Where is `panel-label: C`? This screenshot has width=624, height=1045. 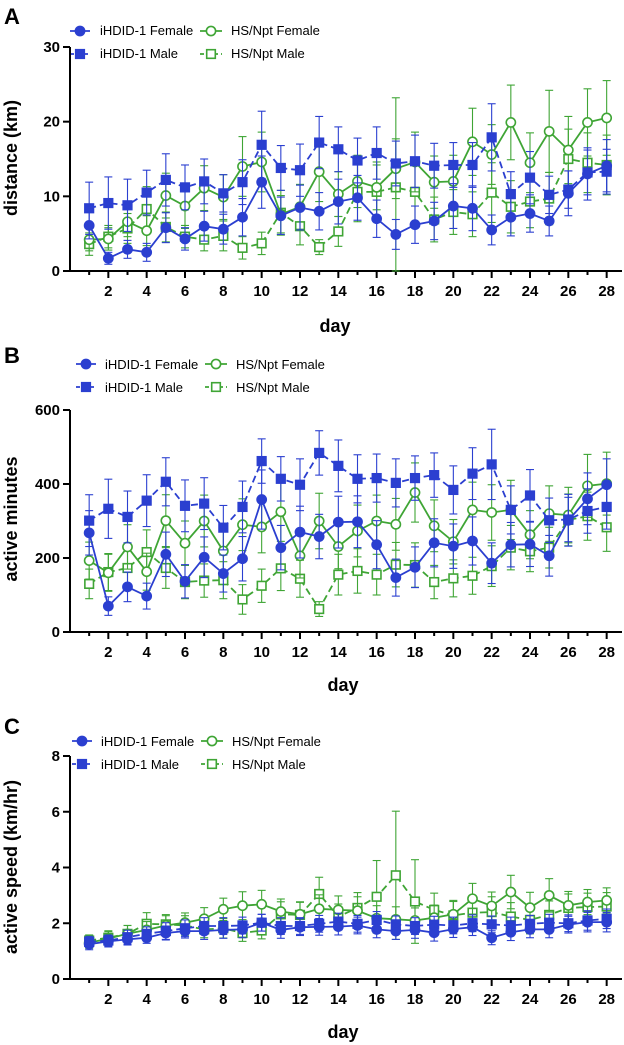 panel-label: C is located at coordinates (12, 726).